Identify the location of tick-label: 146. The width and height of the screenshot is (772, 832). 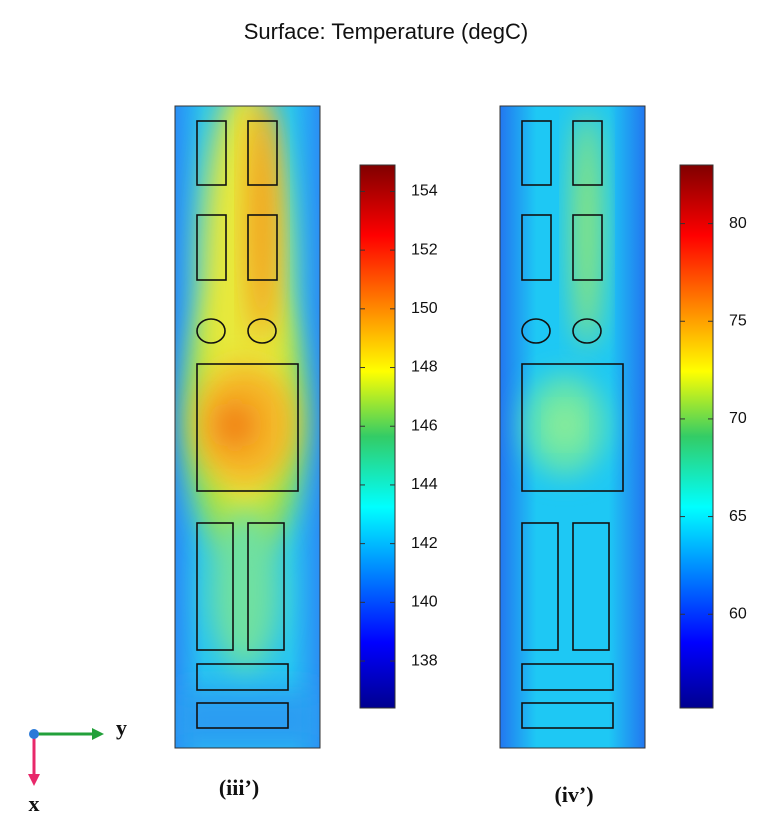
(424, 425).